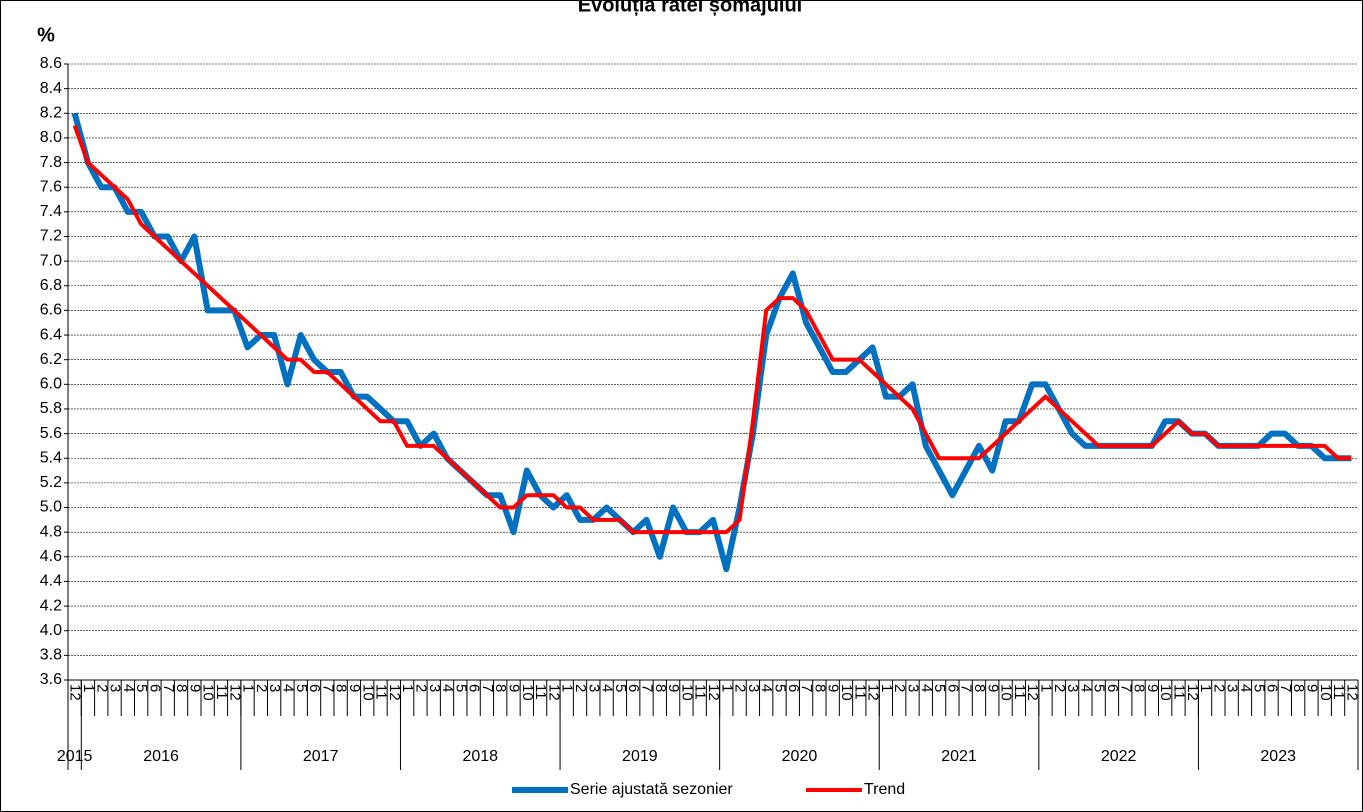  Describe the element at coordinates (51, 285) in the screenshot. I see `y-tick-label: 6.8` at that location.